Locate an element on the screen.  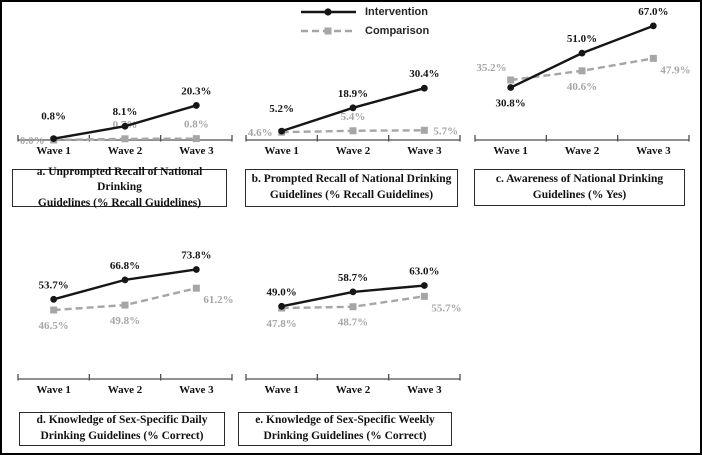
intervention-line is located at coordinates (125, 284).